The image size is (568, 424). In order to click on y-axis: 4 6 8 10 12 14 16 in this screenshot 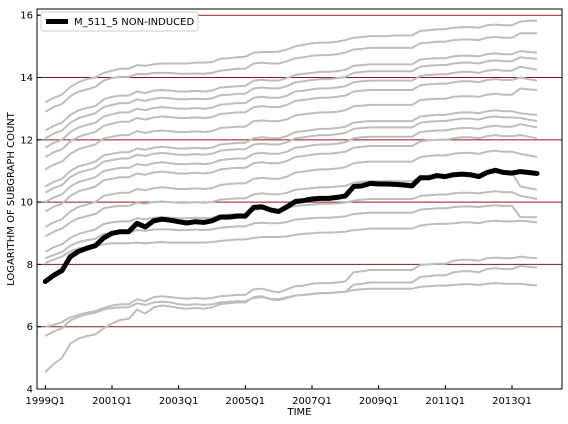, I will do `click(30, 203)`.